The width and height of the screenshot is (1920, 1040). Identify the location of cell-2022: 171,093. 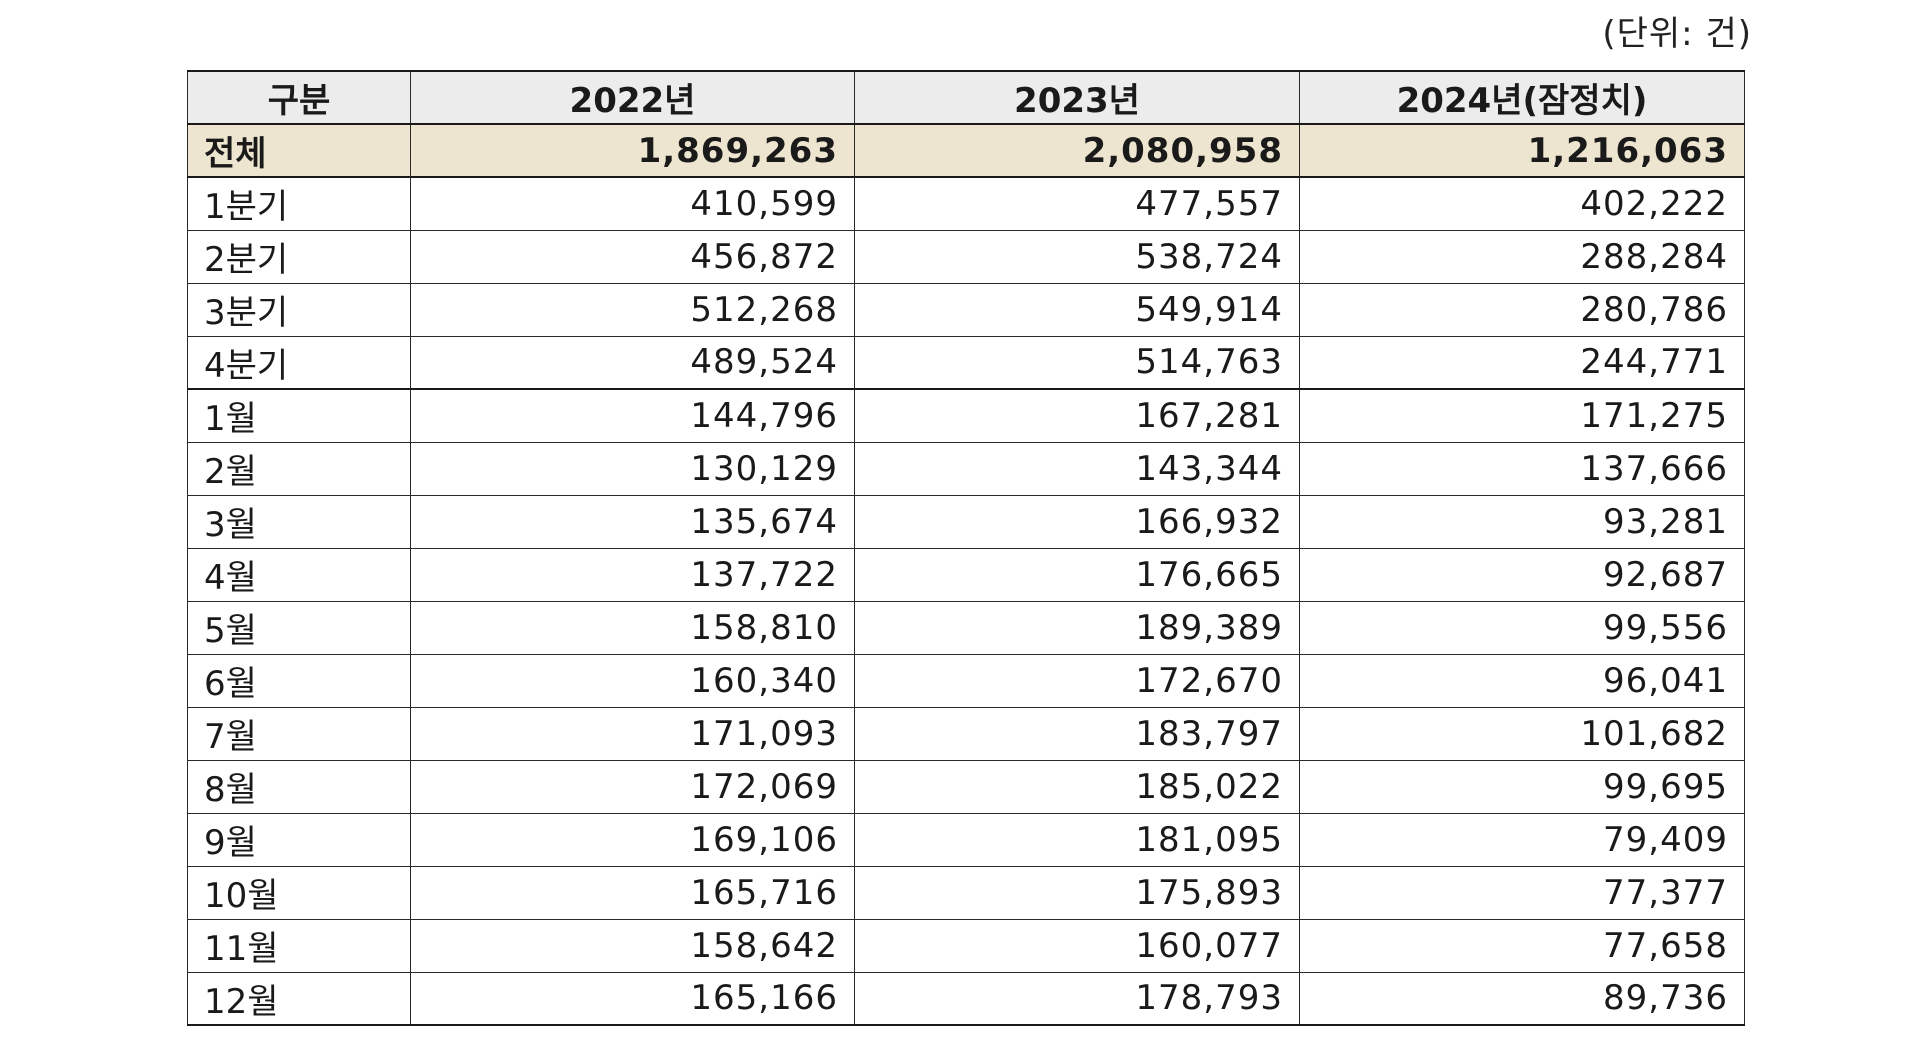
(632, 733).